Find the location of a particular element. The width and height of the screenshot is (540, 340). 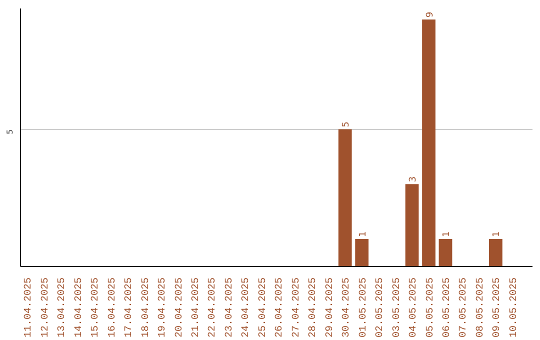

x-tick-label: 03.05.2025 is located at coordinates (397, 307).